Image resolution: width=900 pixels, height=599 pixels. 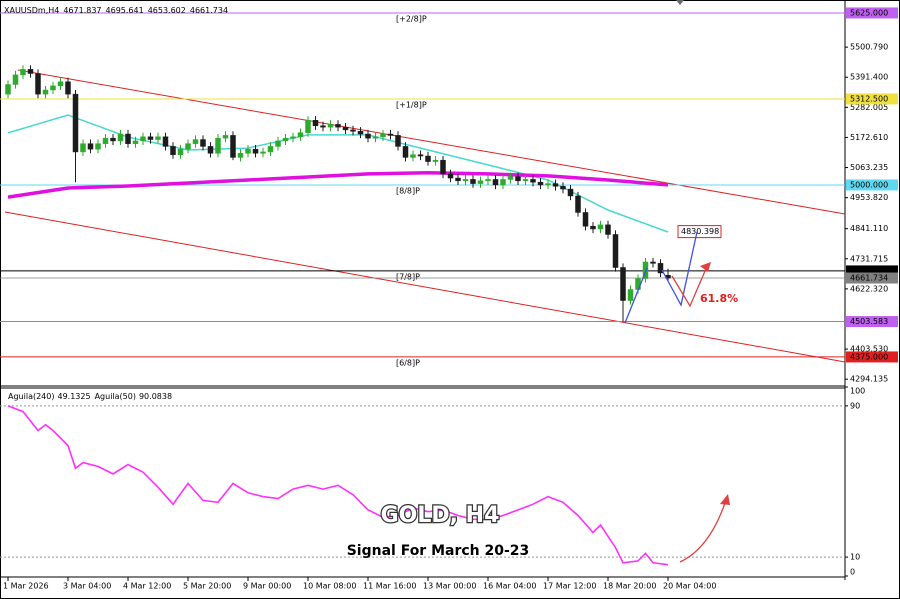 I want to click on price-tag-label: 4687.500, so click(x=869, y=270).